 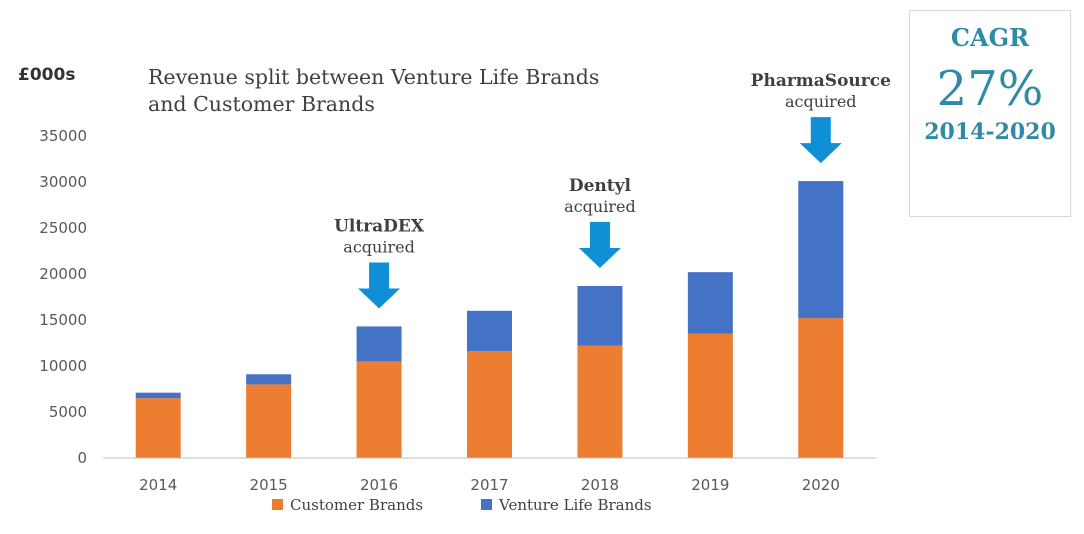 I want to click on annotation-name: Dentyl, so click(x=600, y=186).